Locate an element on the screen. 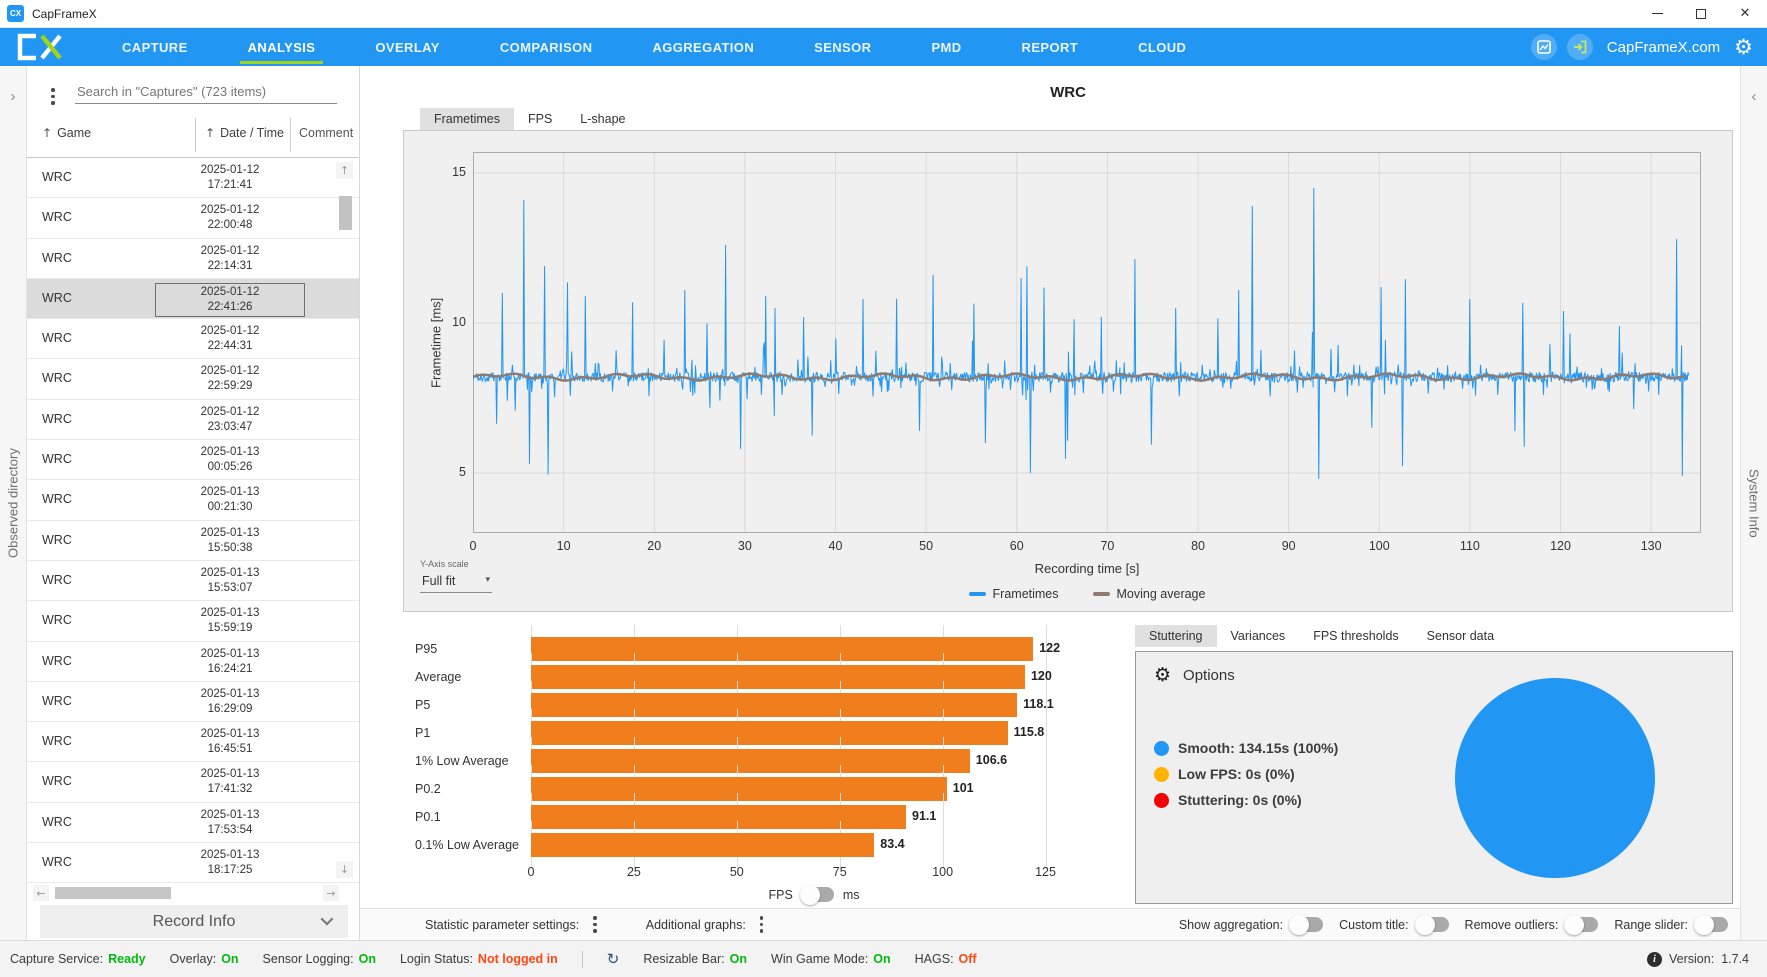 The image size is (1767, 977). nav-item-overlay: OVERLAY is located at coordinates (407, 47).